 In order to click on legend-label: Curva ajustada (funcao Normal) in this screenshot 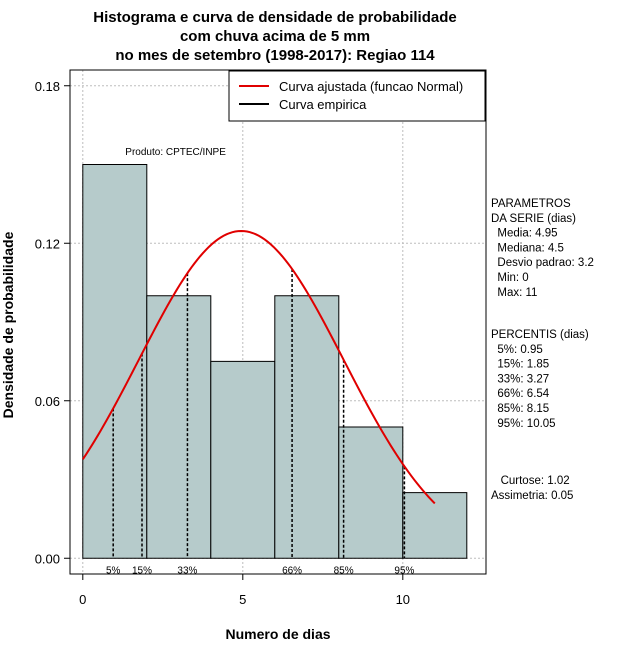, I will do `click(371, 86)`.